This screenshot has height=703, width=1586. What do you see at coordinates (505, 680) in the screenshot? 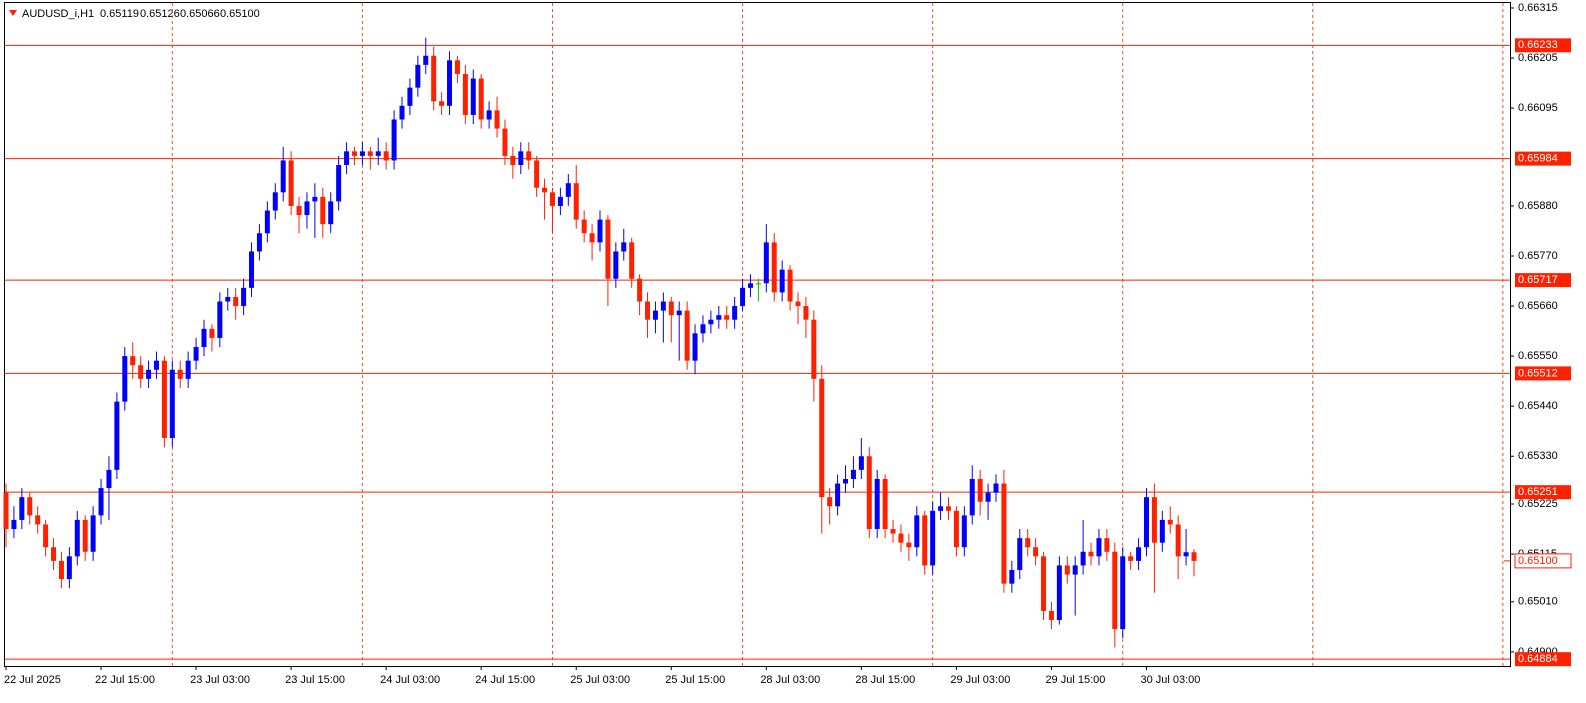
I see `x-tick-label: 24 Jul 15:00` at bounding box center [505, 680].